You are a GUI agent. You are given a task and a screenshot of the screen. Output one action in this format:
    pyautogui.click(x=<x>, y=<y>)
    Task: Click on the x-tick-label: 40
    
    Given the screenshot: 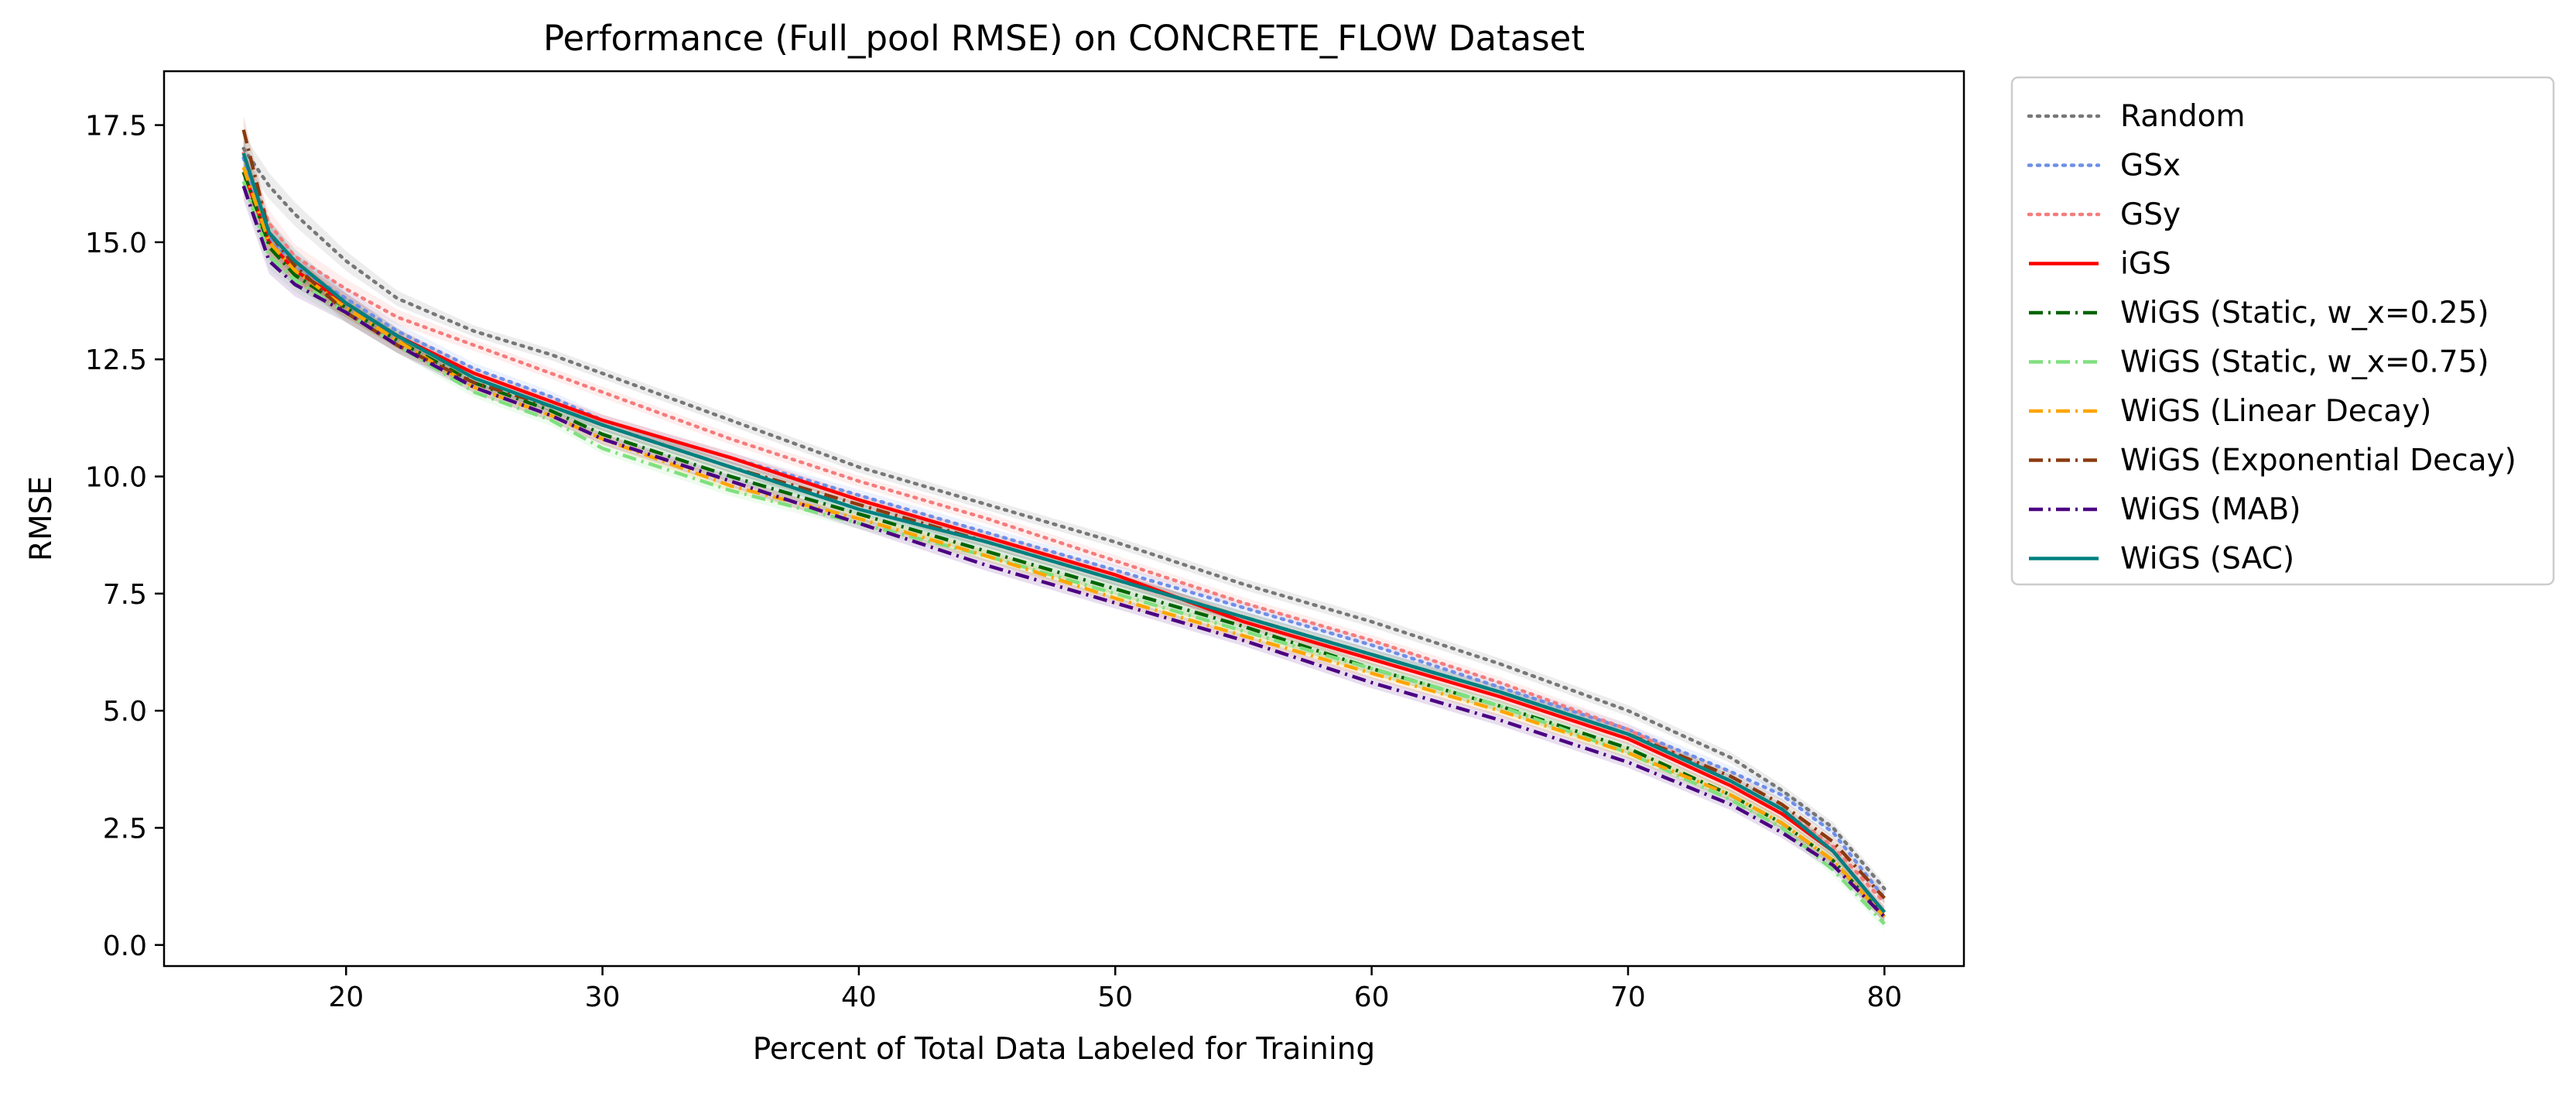 What is the action you would take?
    pyautogui.click(x=859, y=998)
    